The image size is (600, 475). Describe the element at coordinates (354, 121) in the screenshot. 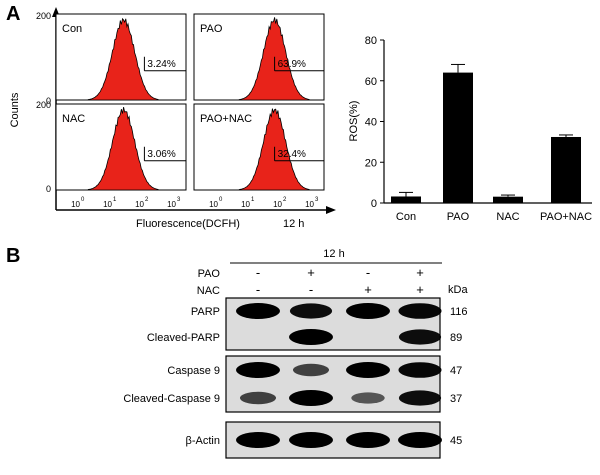

I see `ros-y-label: ROS(%)` at that location.